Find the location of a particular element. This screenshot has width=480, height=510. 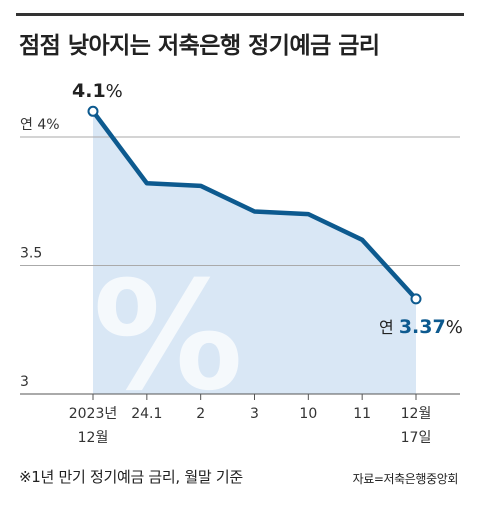

chart-title: 점점 낮아지는 저축은행 정기예금 금리 is located at coordinates (199, 46).